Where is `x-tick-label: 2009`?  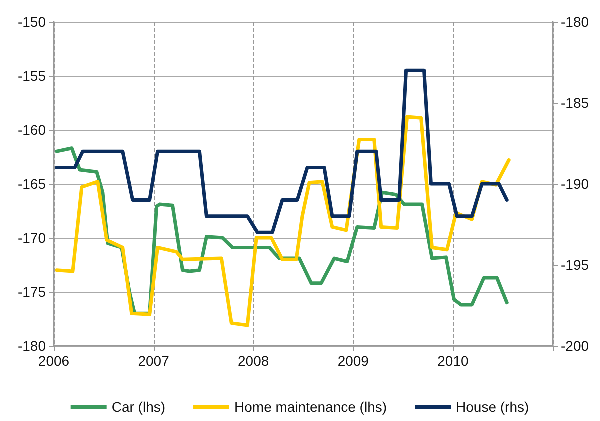
x-tick-label: 2009 is located at coordinates (354, 361).